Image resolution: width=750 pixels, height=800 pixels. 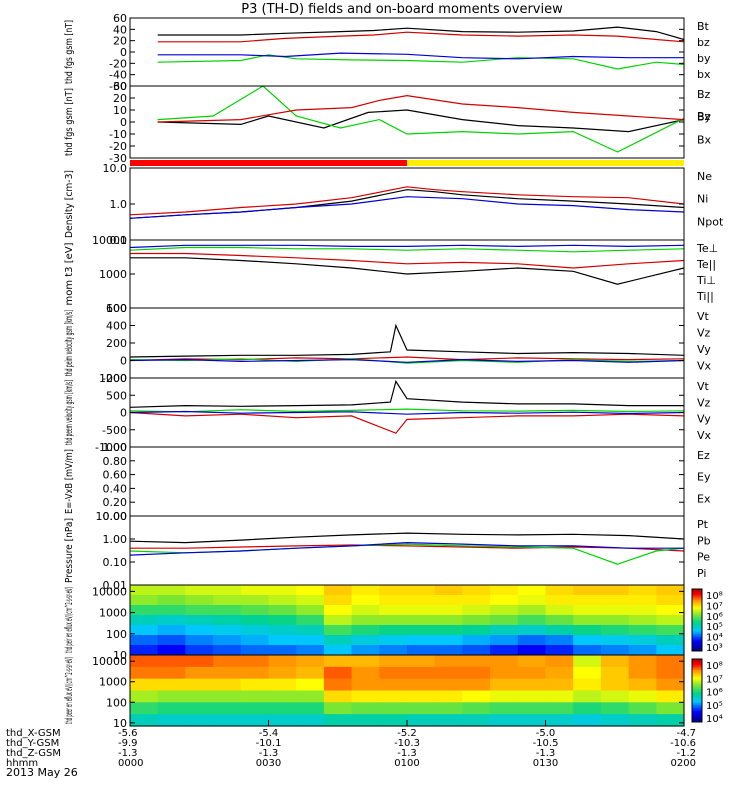 I want to click on y-tick-label: 1000, so click(x=113, y=378).